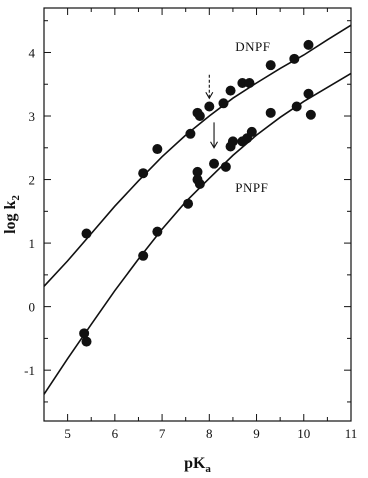 This screenshot has width=368, height=478. I want to click on y-axis-title-subscript: 2, so click(16, 198).